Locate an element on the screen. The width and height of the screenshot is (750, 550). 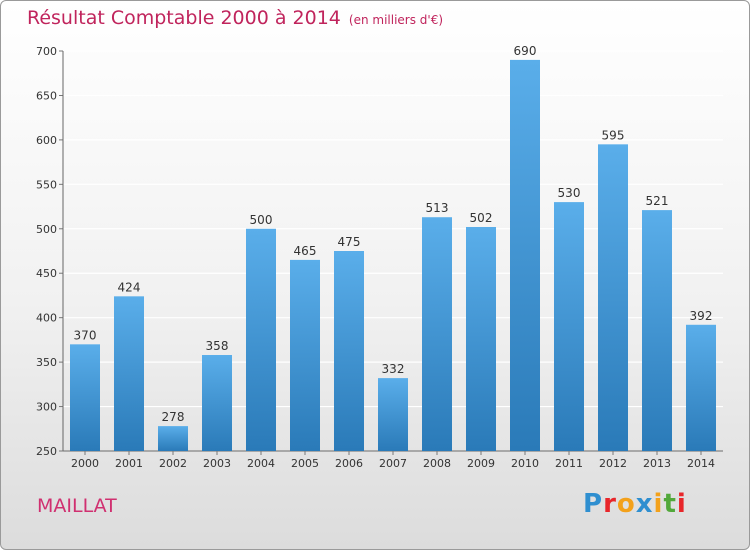
data-label: 502 is located at coordinates (481, 218).